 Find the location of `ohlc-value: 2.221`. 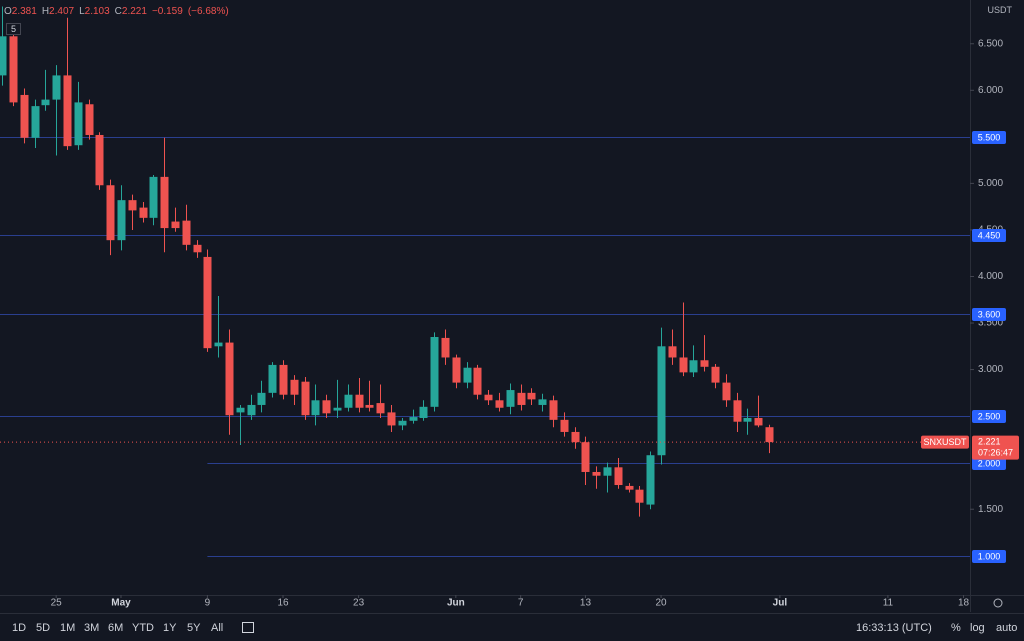

ohlc-value: 2.221 is located at coordinates (134, 11).